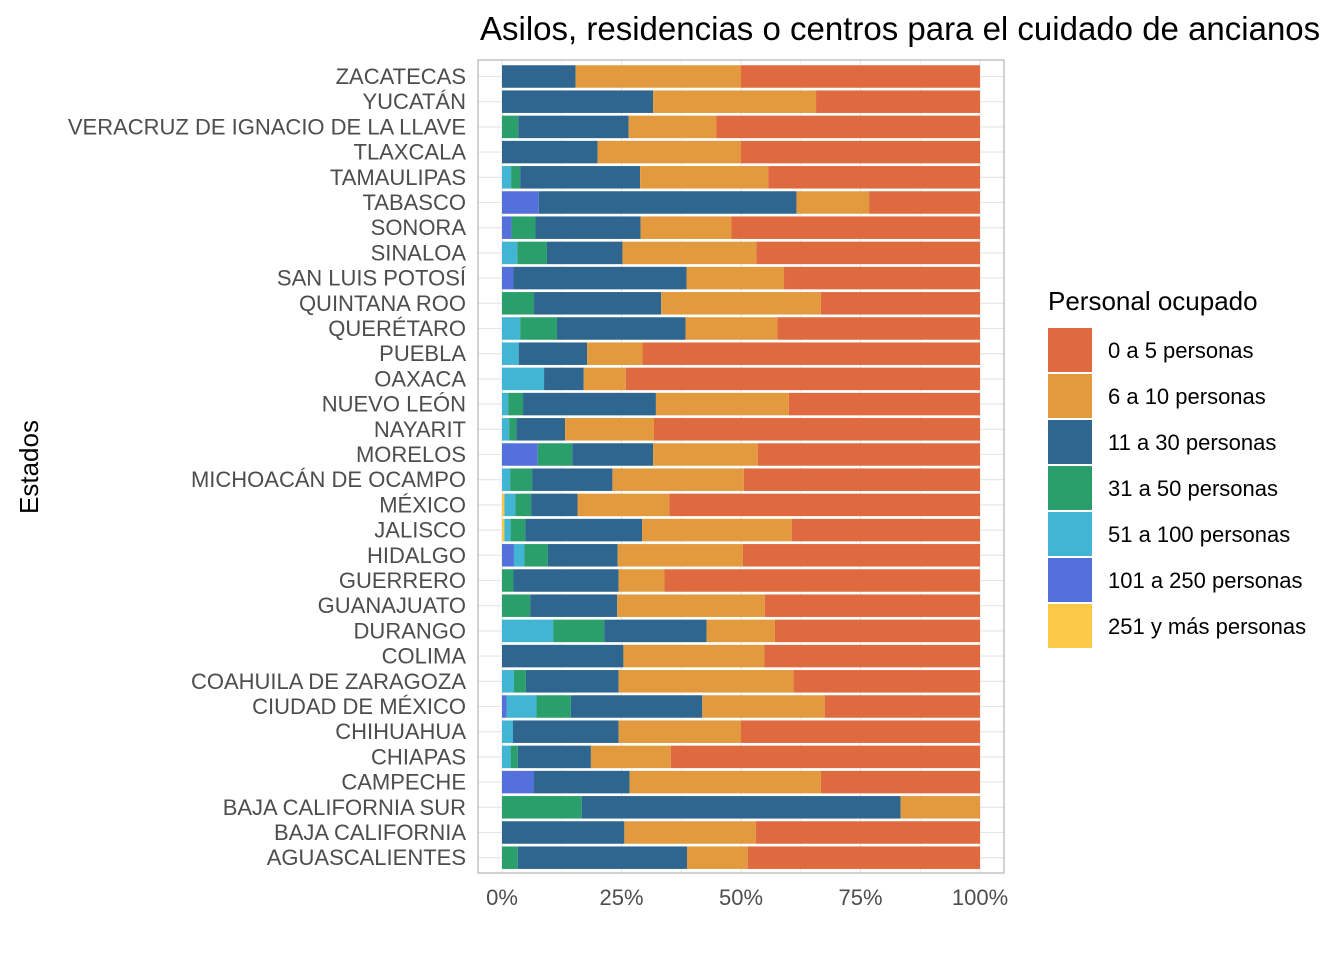 This screenshot has height=965, width=1344. I want to click on y-tick-label: BAJA CALIFORNIA, so click(370, 832).